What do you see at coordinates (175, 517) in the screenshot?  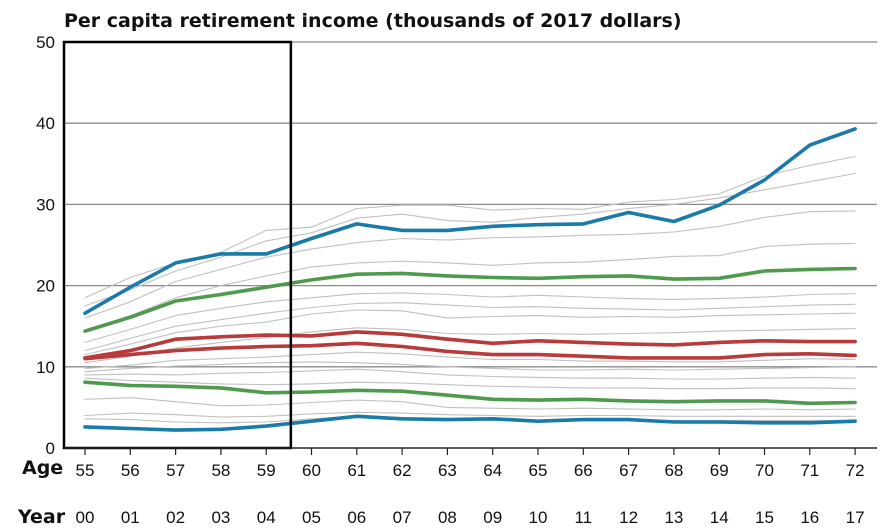 I see `year-tick-label: 02` at bounding box center [175, 517].